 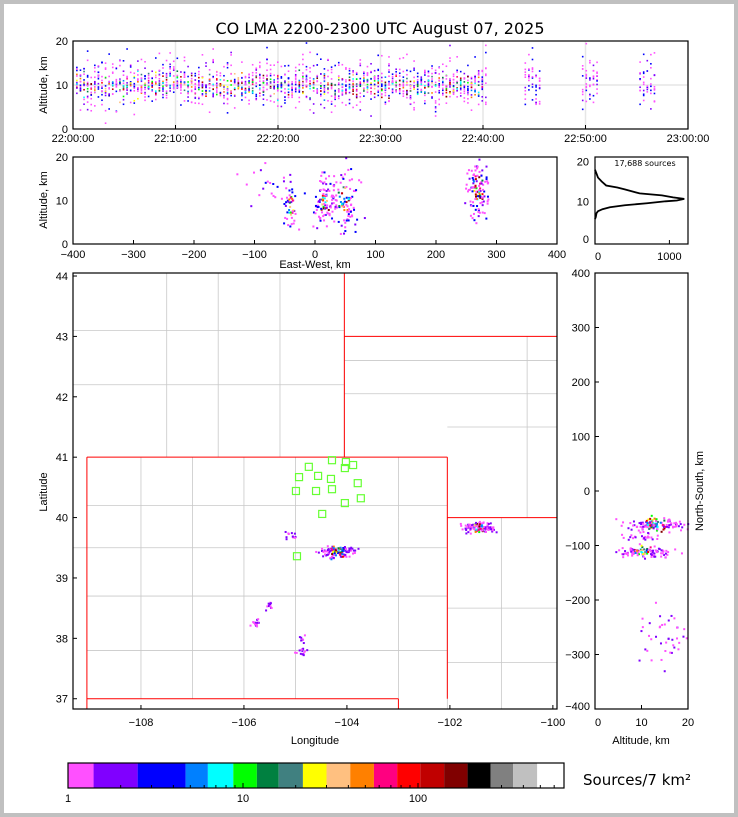 I want to click on colorbar-bin, so click(x=550, y=775).